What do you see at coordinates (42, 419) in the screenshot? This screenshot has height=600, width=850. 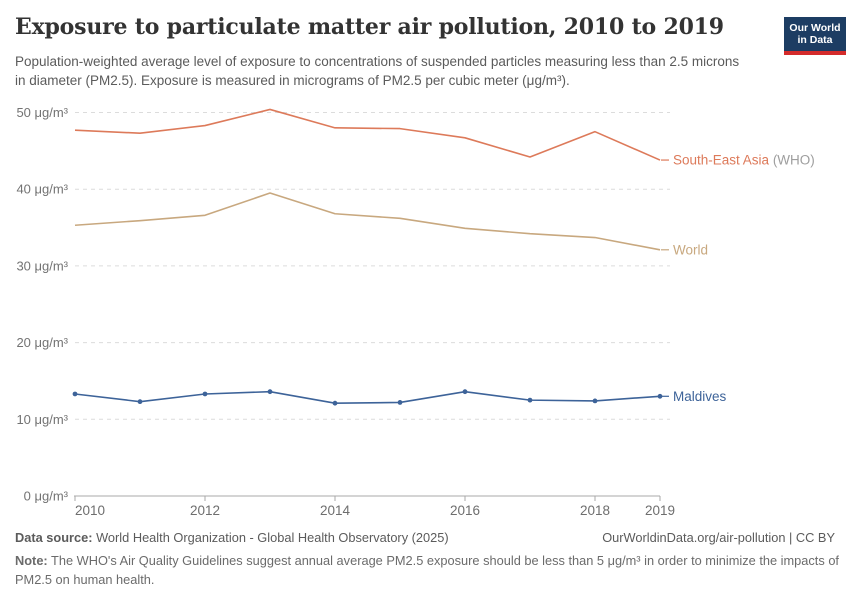 I see `y-tick-label-10: 10 μg/m³` at bounding box center [42, 419].